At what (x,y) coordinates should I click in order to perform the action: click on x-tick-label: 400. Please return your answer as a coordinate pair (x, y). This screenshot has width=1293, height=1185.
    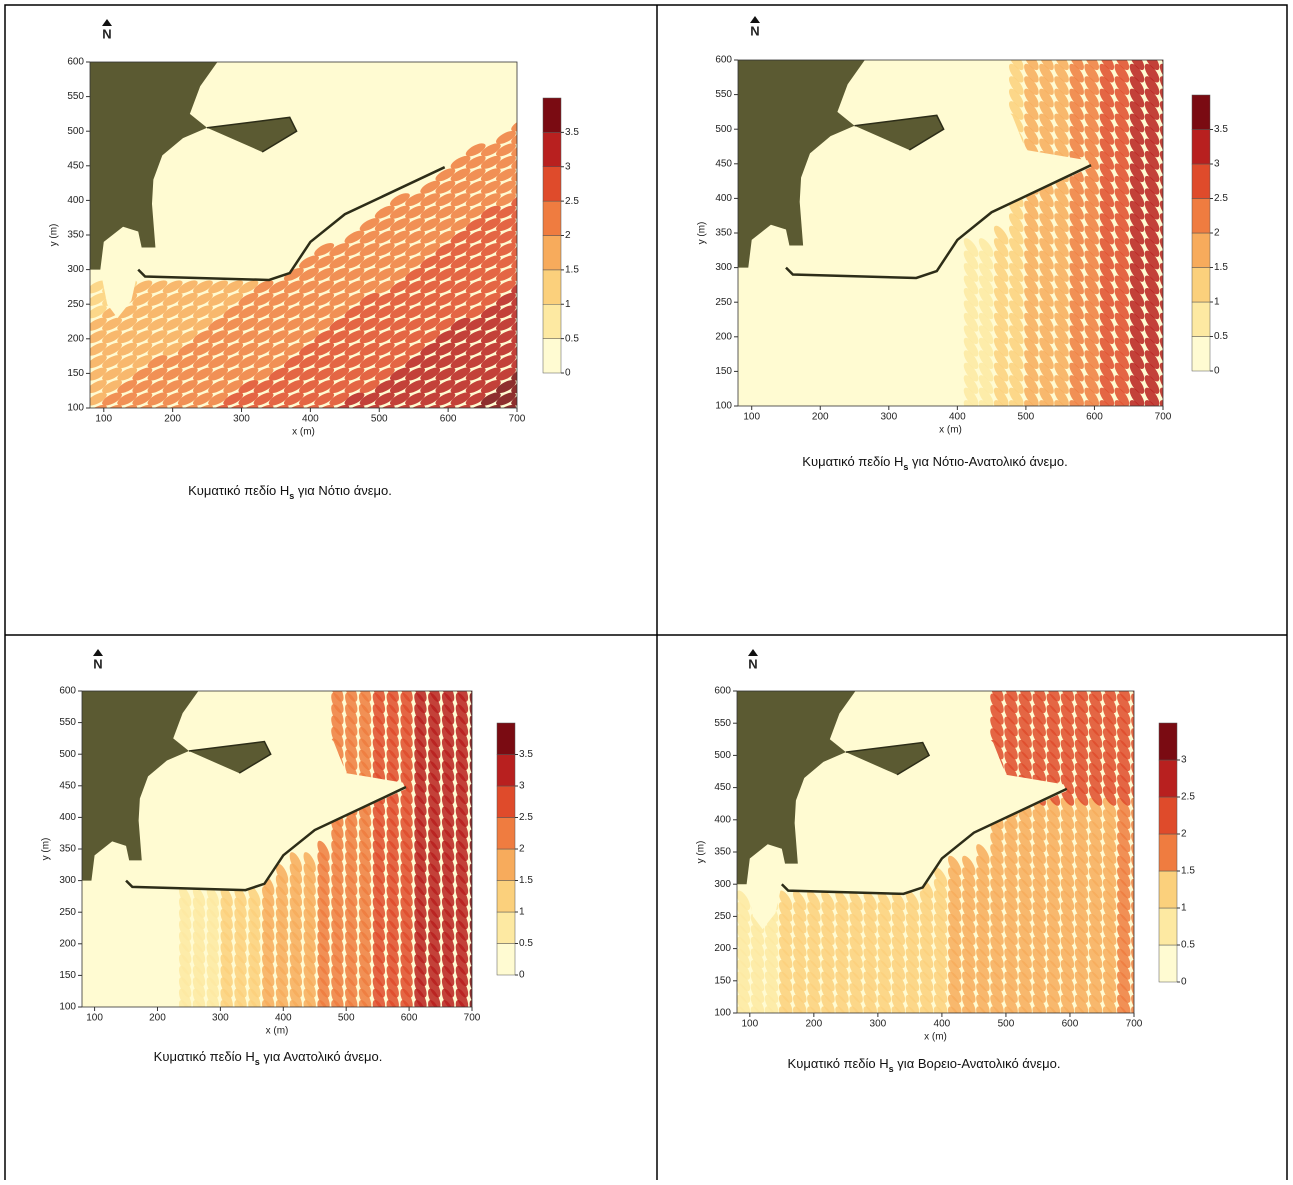
    Looking at the image, I should click on (283, 1018).